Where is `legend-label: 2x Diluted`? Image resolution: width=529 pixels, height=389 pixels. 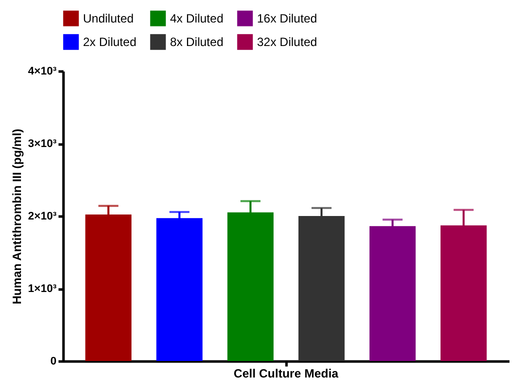 legend-label: 2x Diluted is located at coordinates (109, 42).